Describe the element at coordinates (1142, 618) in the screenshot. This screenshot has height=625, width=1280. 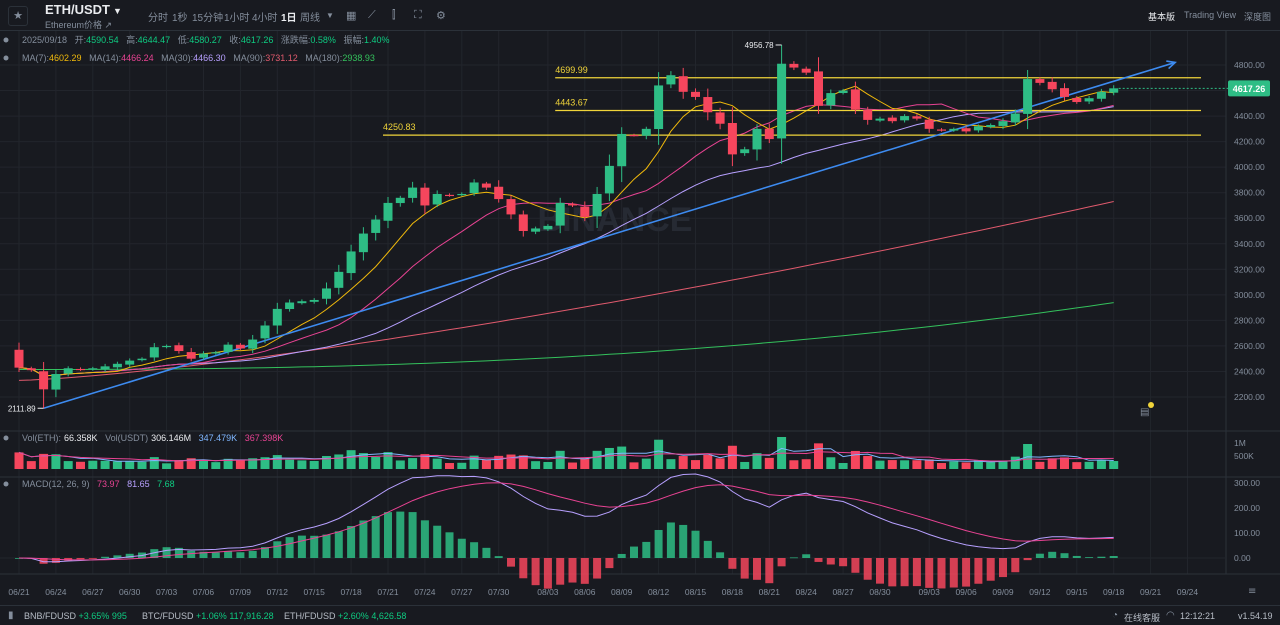
I see `online-support-link: 在线客服` at that location.